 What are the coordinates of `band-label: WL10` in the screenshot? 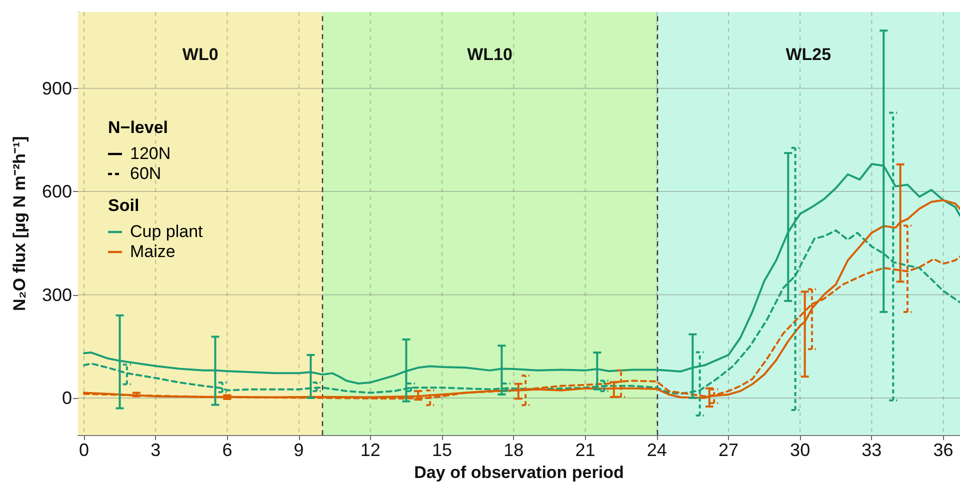 It's located at (489, 54).